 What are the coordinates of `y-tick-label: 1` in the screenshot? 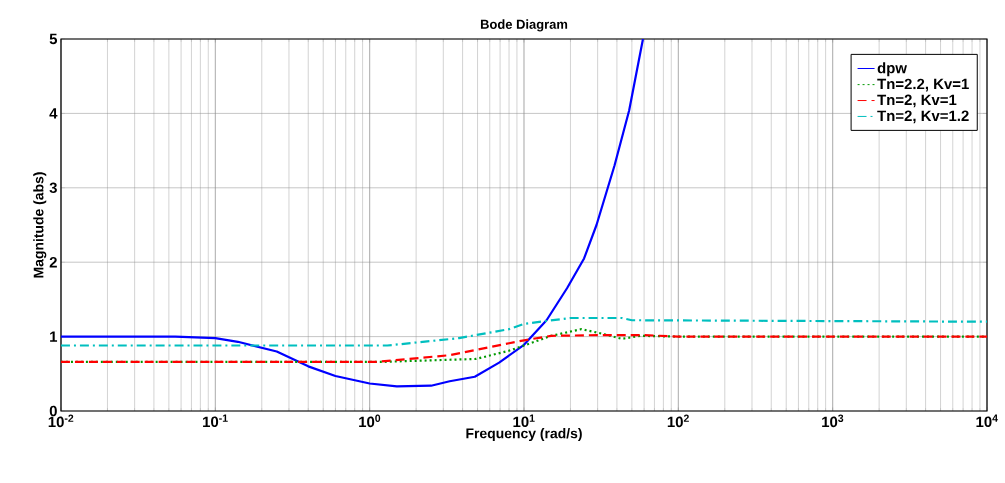 It's located at (54, 336).